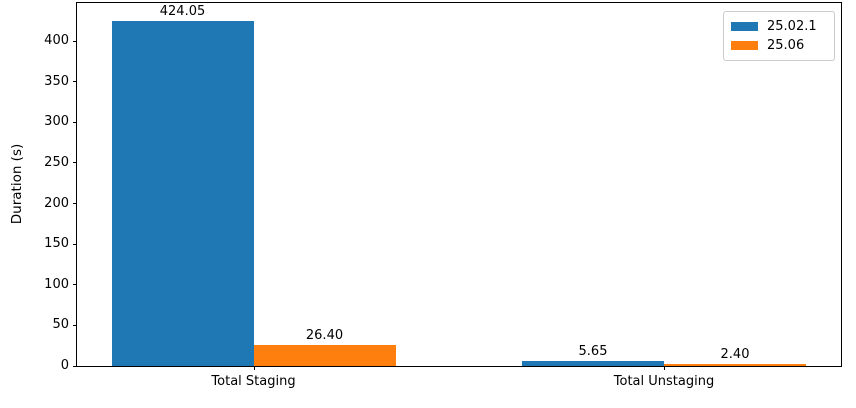 This screenshot has height=408, width=856. What do you see at coordinates (56, 203) in the screenshot?
I see `y-tick-label: 200` at bounding box center [56, 203].